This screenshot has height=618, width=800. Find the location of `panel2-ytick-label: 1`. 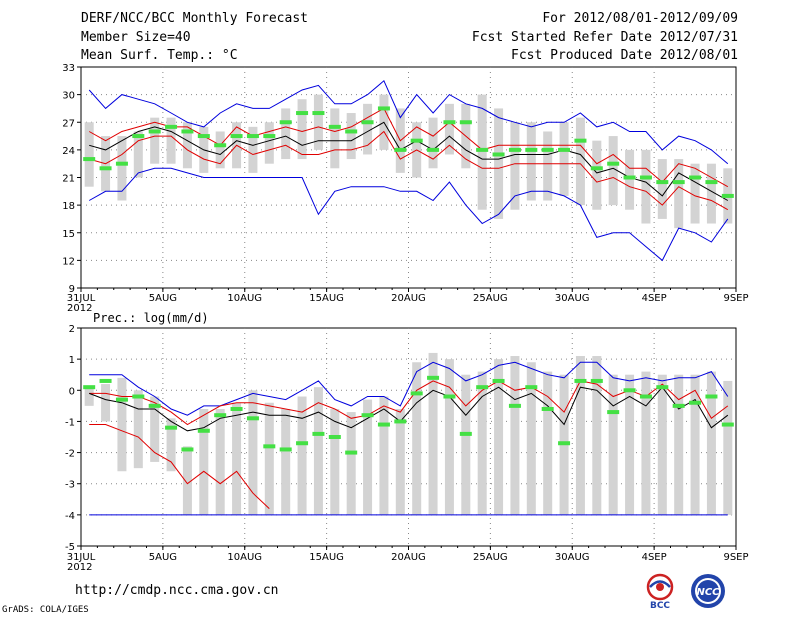

panel2-ytick-label: 1 is located at coordinates (72, 360).